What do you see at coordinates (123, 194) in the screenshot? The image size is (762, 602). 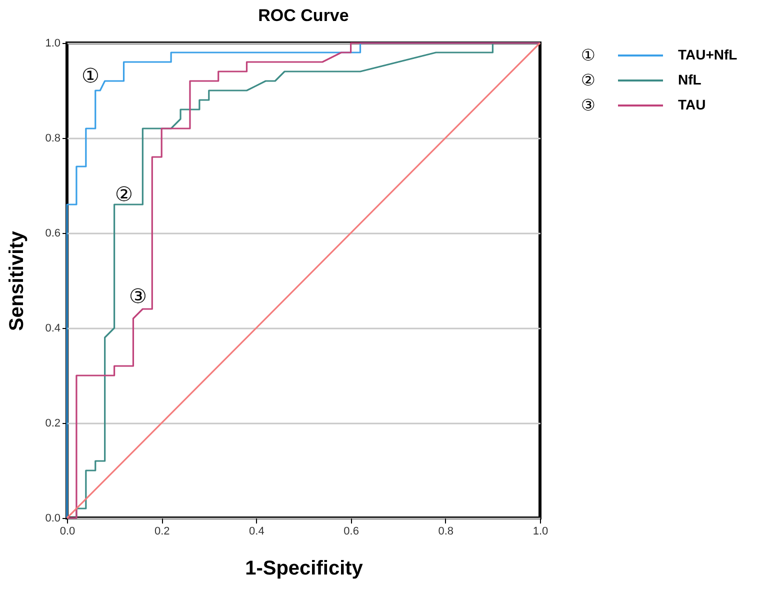 I see `annotation: ②` at bounding box center [123, 194].